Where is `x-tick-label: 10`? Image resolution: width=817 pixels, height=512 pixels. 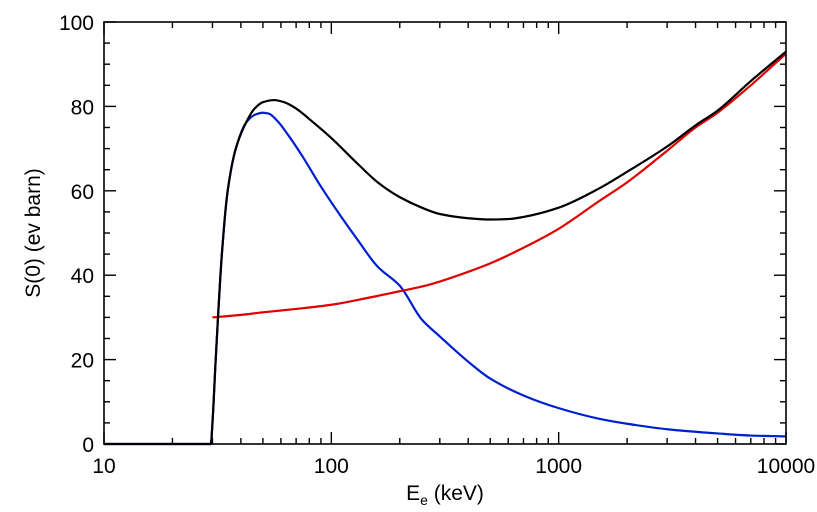 x-tick-label: 10 is located at coordinates (103, 466).